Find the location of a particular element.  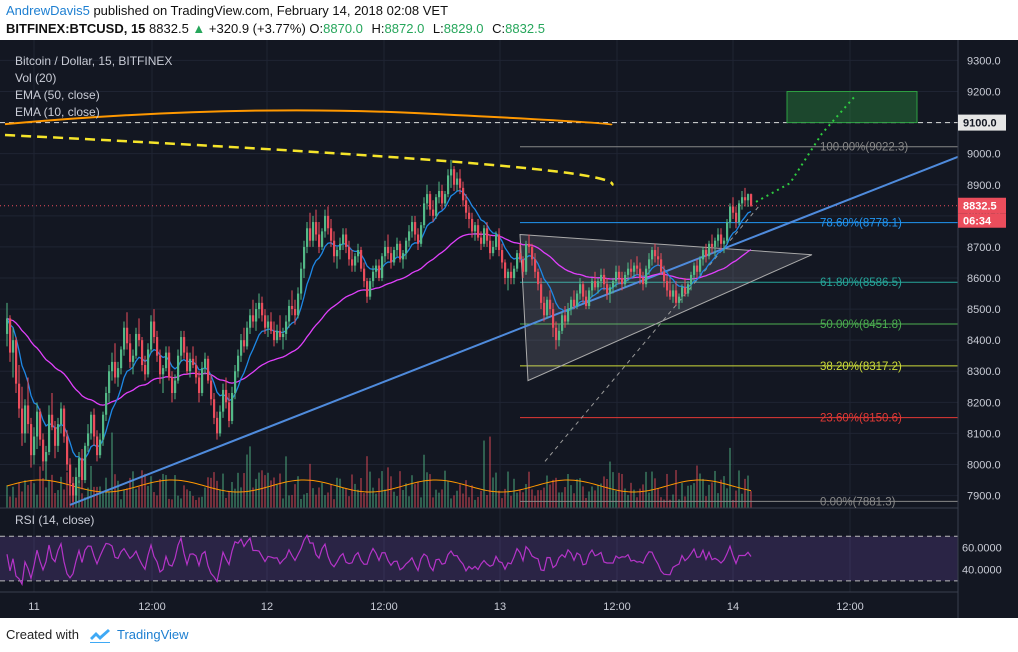

rsi-pane is located at coordinates (479, 560).